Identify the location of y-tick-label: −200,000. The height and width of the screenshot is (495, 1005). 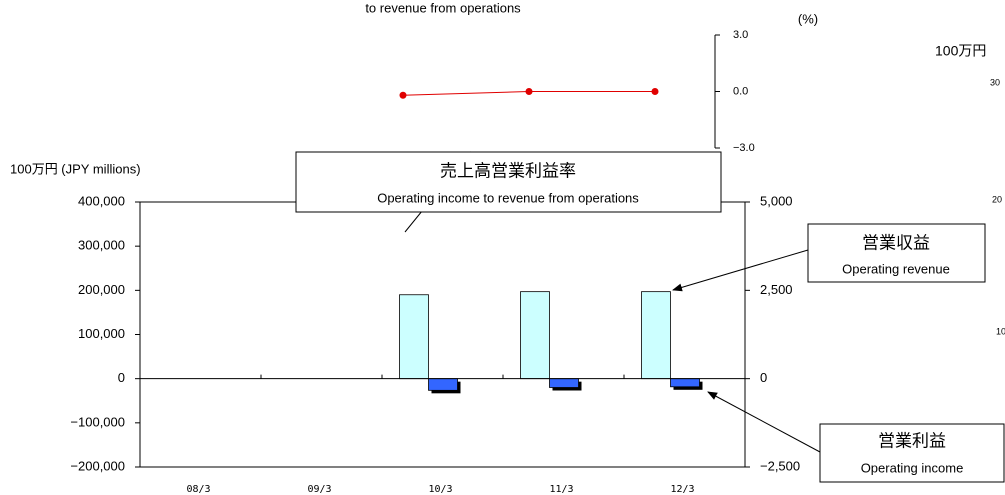
(97, 465).